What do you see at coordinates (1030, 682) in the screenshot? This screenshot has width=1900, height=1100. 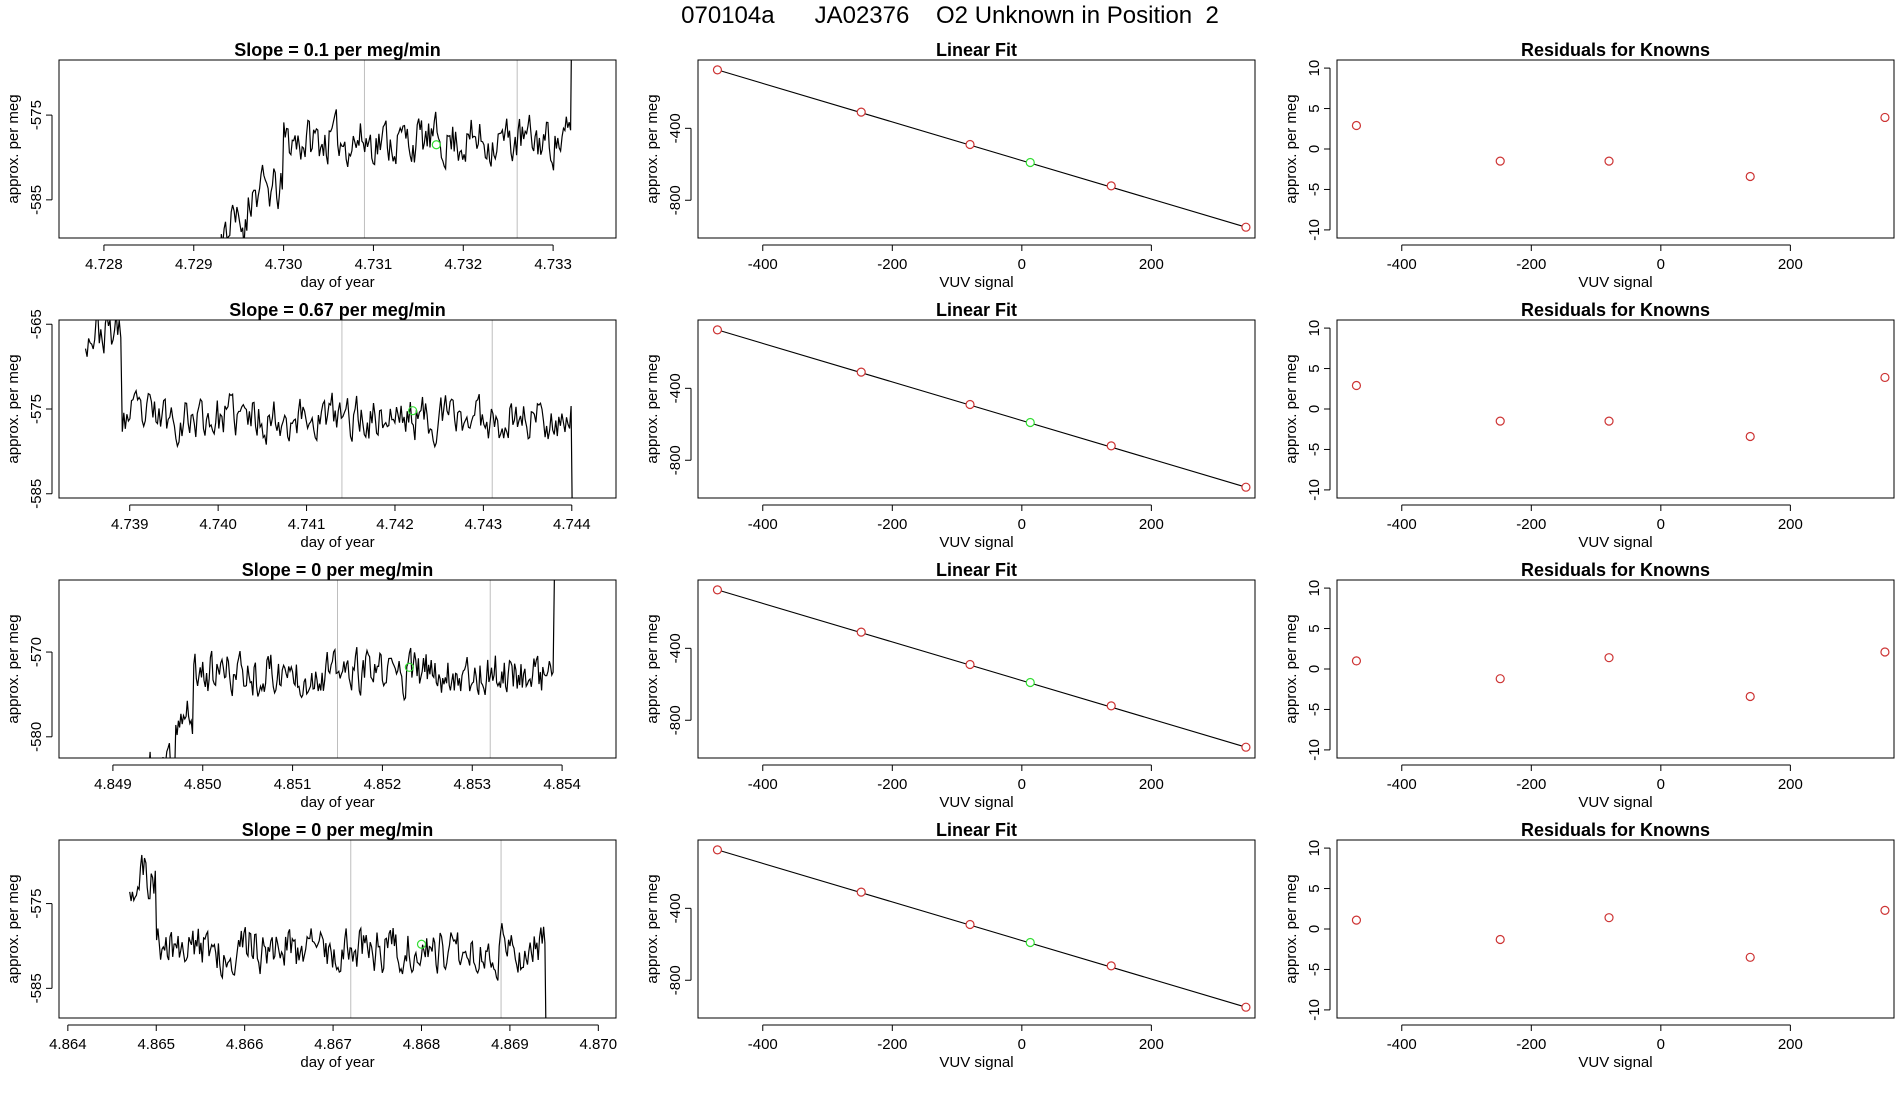 I see `fit-row-3-unknown-point` at bounding box center [1030, 682].